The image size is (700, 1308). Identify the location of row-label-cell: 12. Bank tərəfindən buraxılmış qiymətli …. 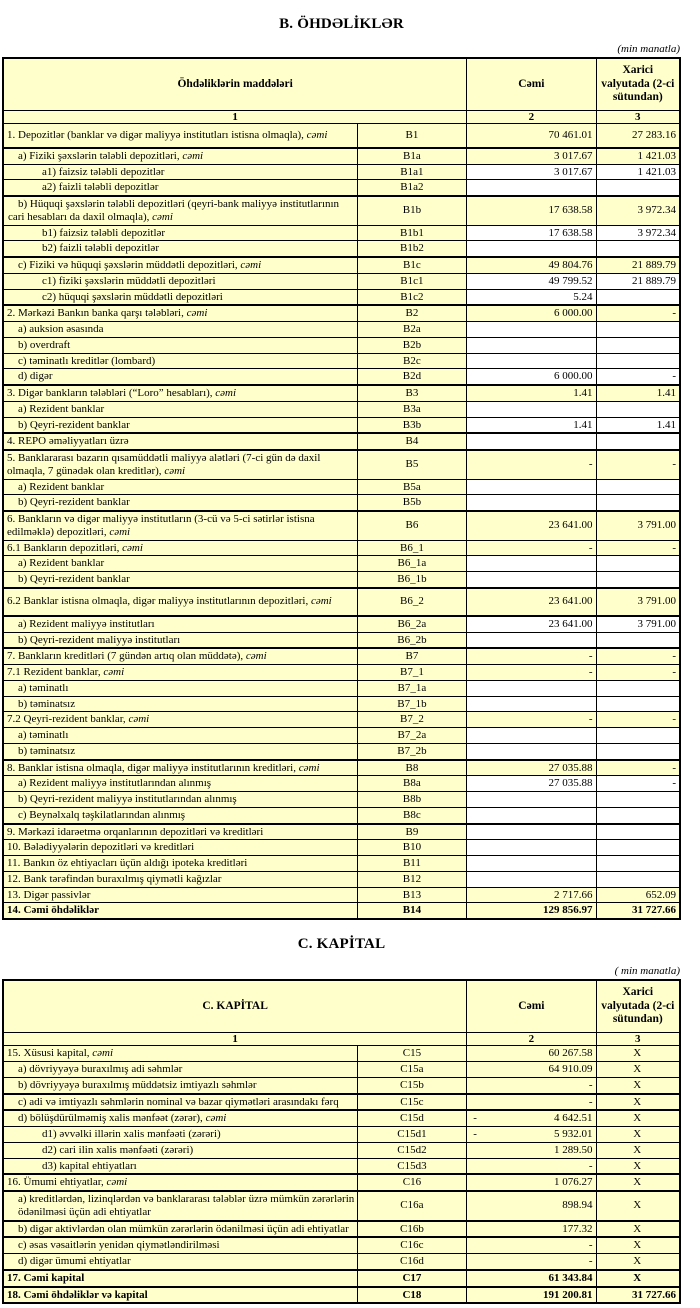
(180, 879).